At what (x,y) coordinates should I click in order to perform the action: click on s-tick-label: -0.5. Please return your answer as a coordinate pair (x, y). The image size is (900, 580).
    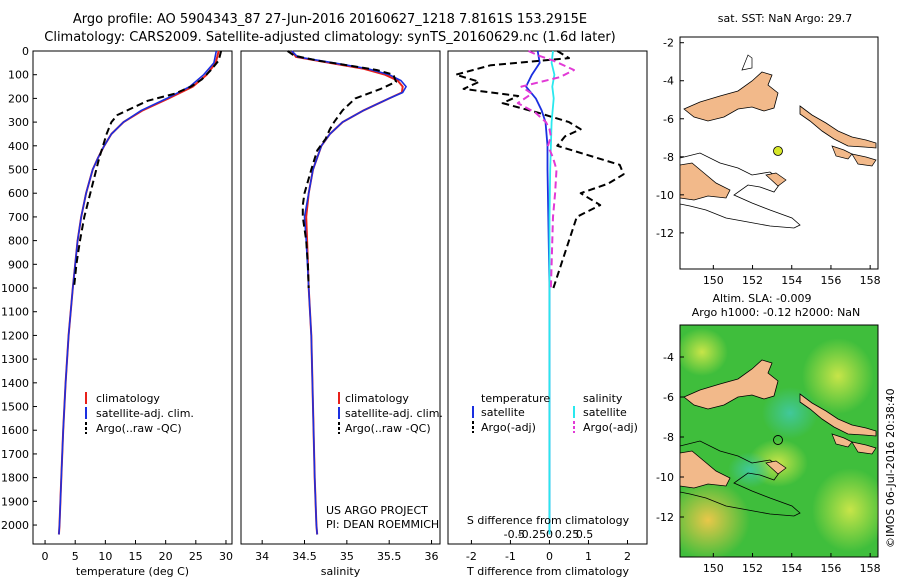
    Looking at the image, I should click on (514, 534).